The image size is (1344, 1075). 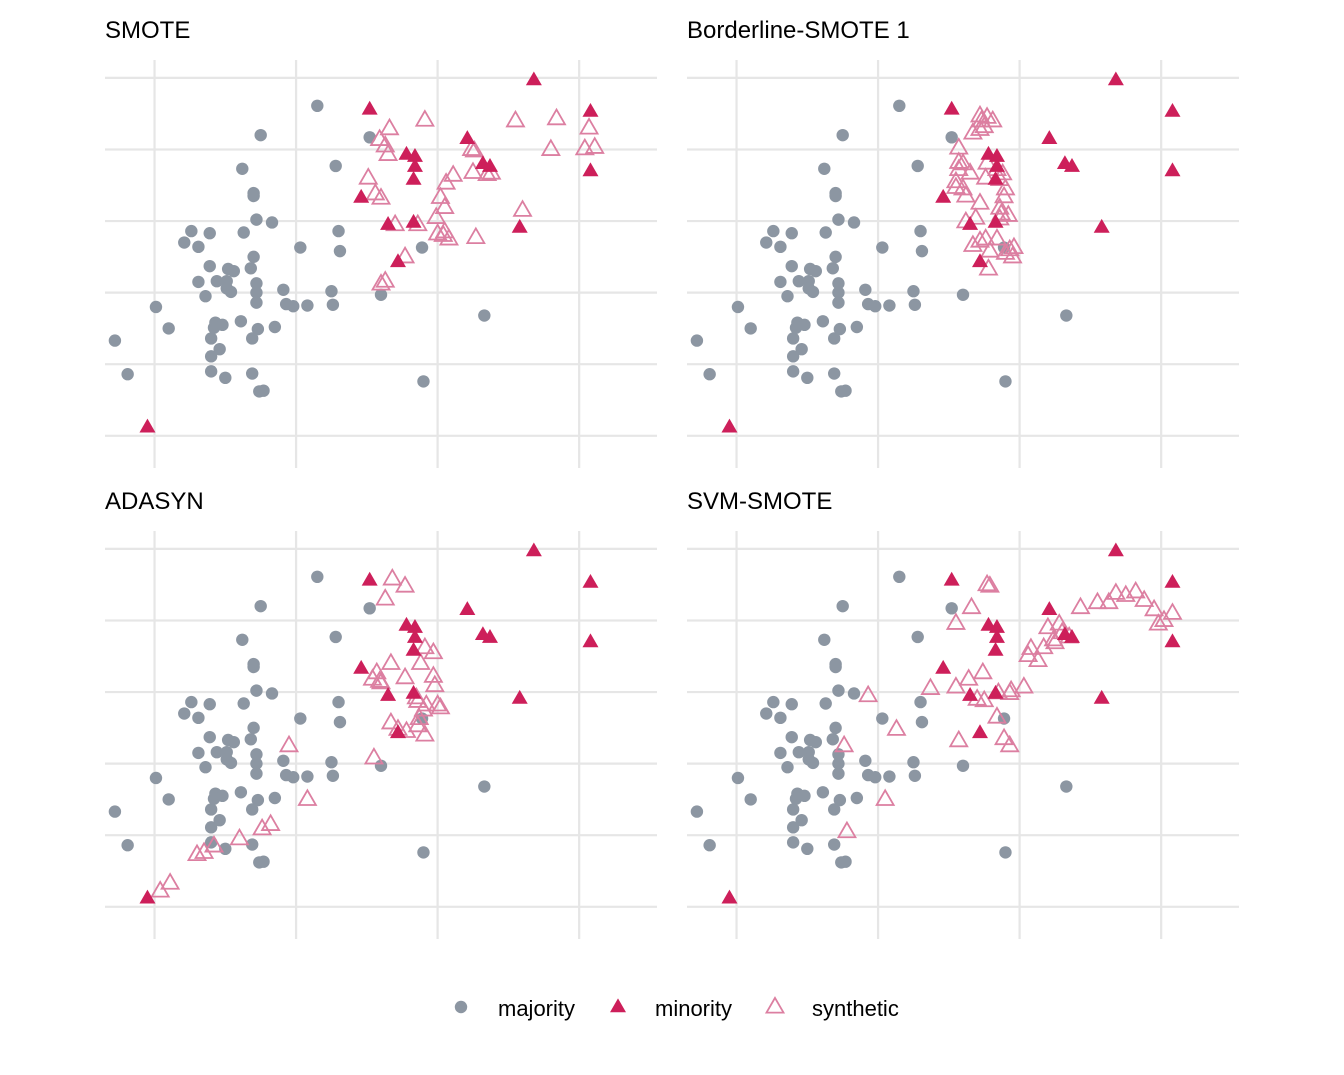 What do you see at coordinates (693, 1008) in the screenshot?
I see `legend-label-minority: minority` at bounding box center [693, 1008].